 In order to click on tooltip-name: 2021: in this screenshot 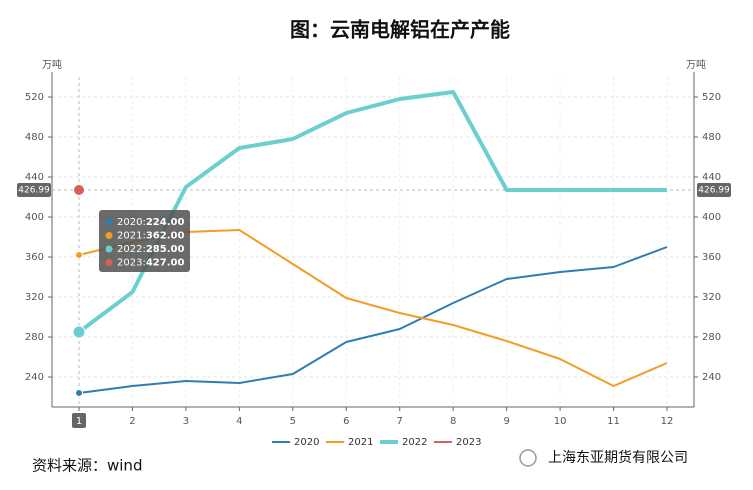, I will do `click(131, 236)`.